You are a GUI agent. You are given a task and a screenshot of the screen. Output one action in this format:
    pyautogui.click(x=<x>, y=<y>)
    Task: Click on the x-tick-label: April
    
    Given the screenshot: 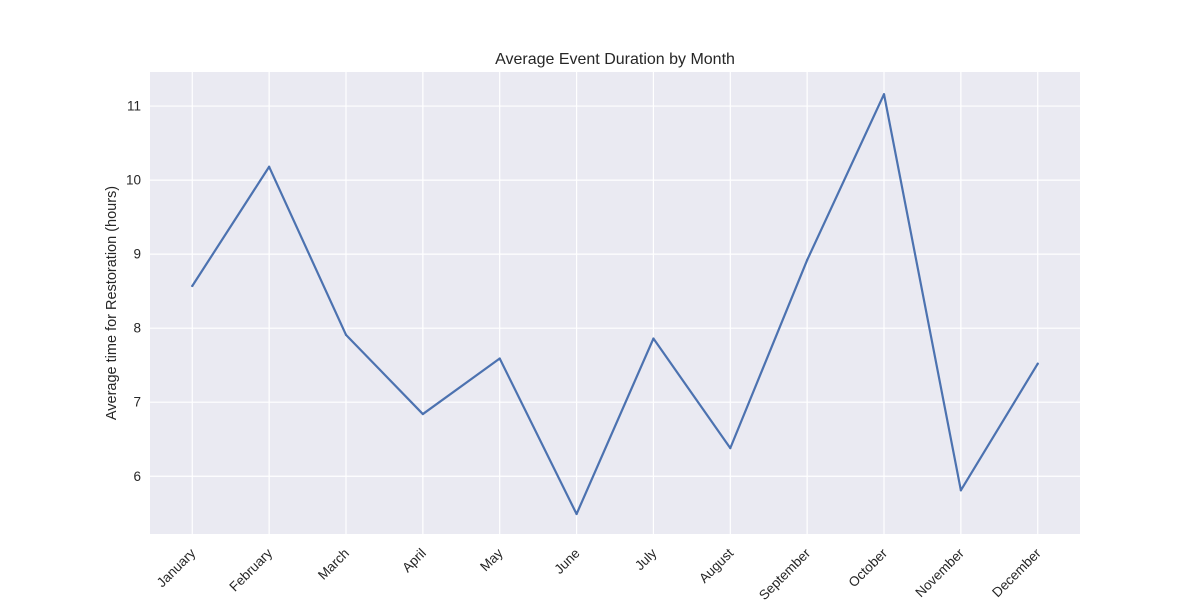 What is the action you would take?
    pyautogui.click(x=414, y=561)
    